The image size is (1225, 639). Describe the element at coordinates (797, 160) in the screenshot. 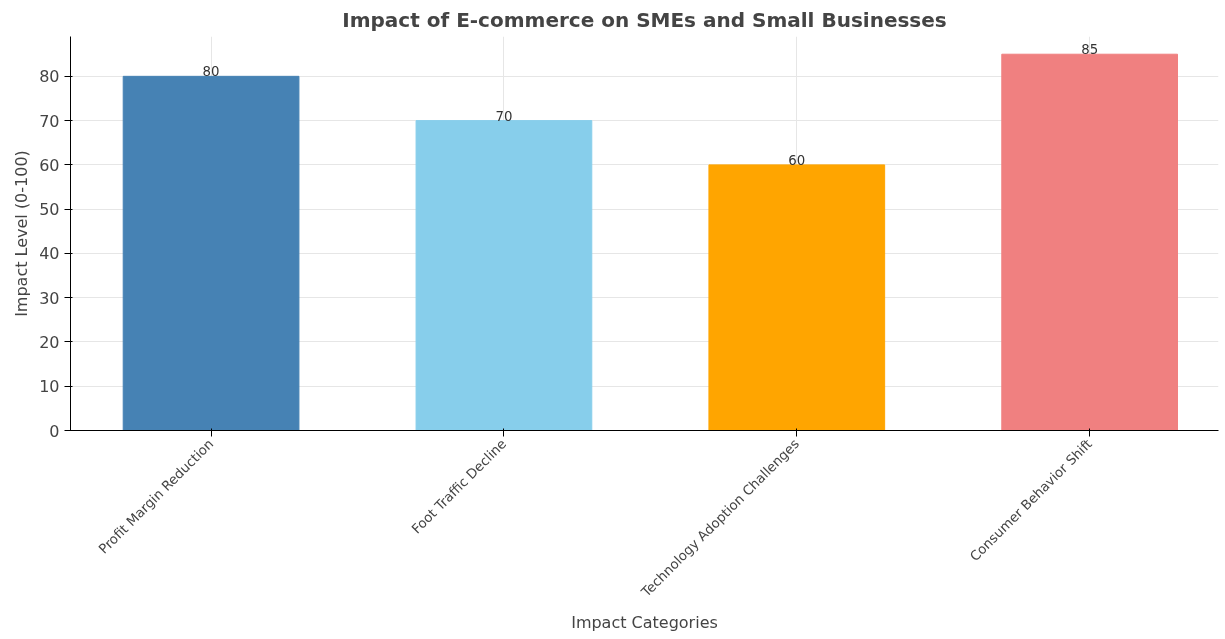

I see `data-label: 60` at that location.